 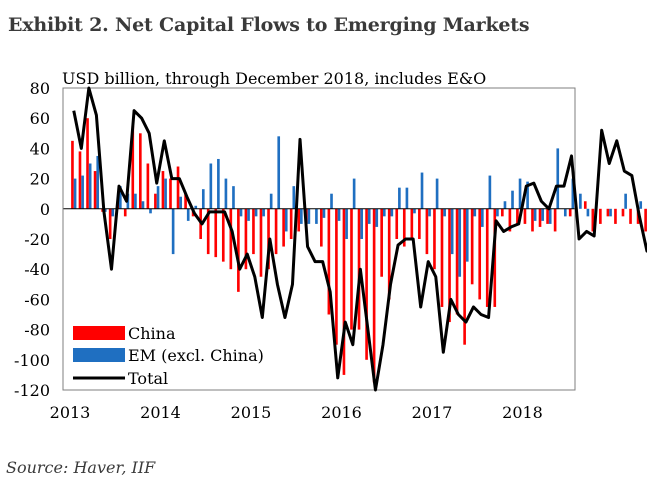 What do you see at coordinates (99, 355) in the screenshot?
I see `legend-swatch-em` at bounding box center [99, 355].